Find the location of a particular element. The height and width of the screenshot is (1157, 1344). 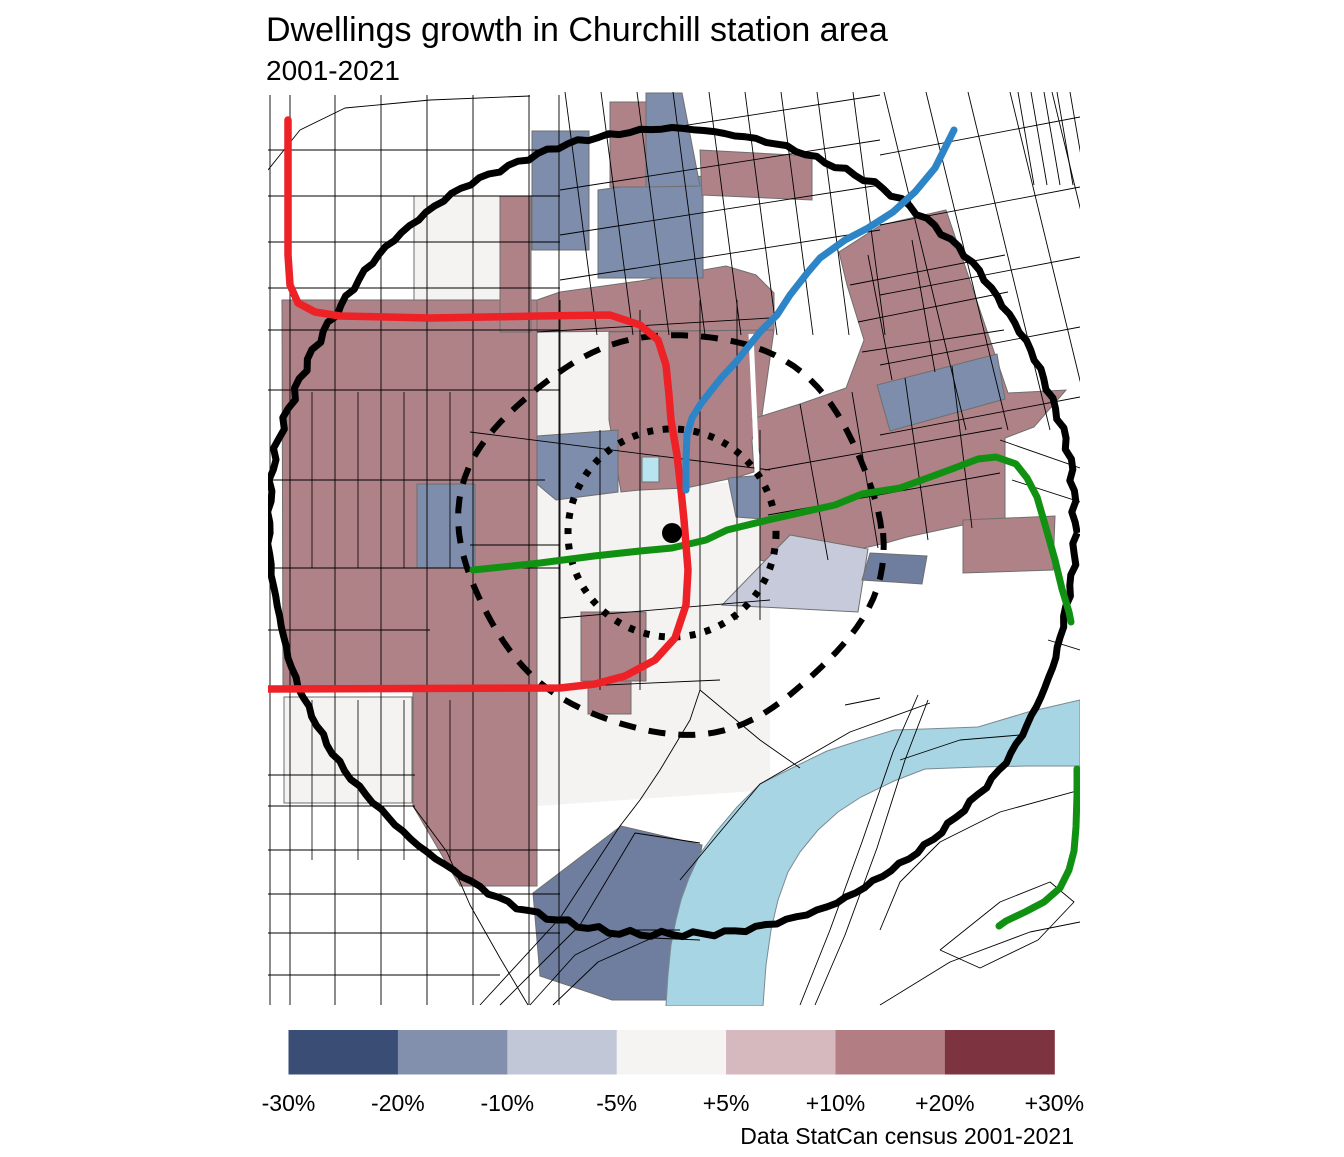

svg-text: -5% is located at coordinates (616, 1103).